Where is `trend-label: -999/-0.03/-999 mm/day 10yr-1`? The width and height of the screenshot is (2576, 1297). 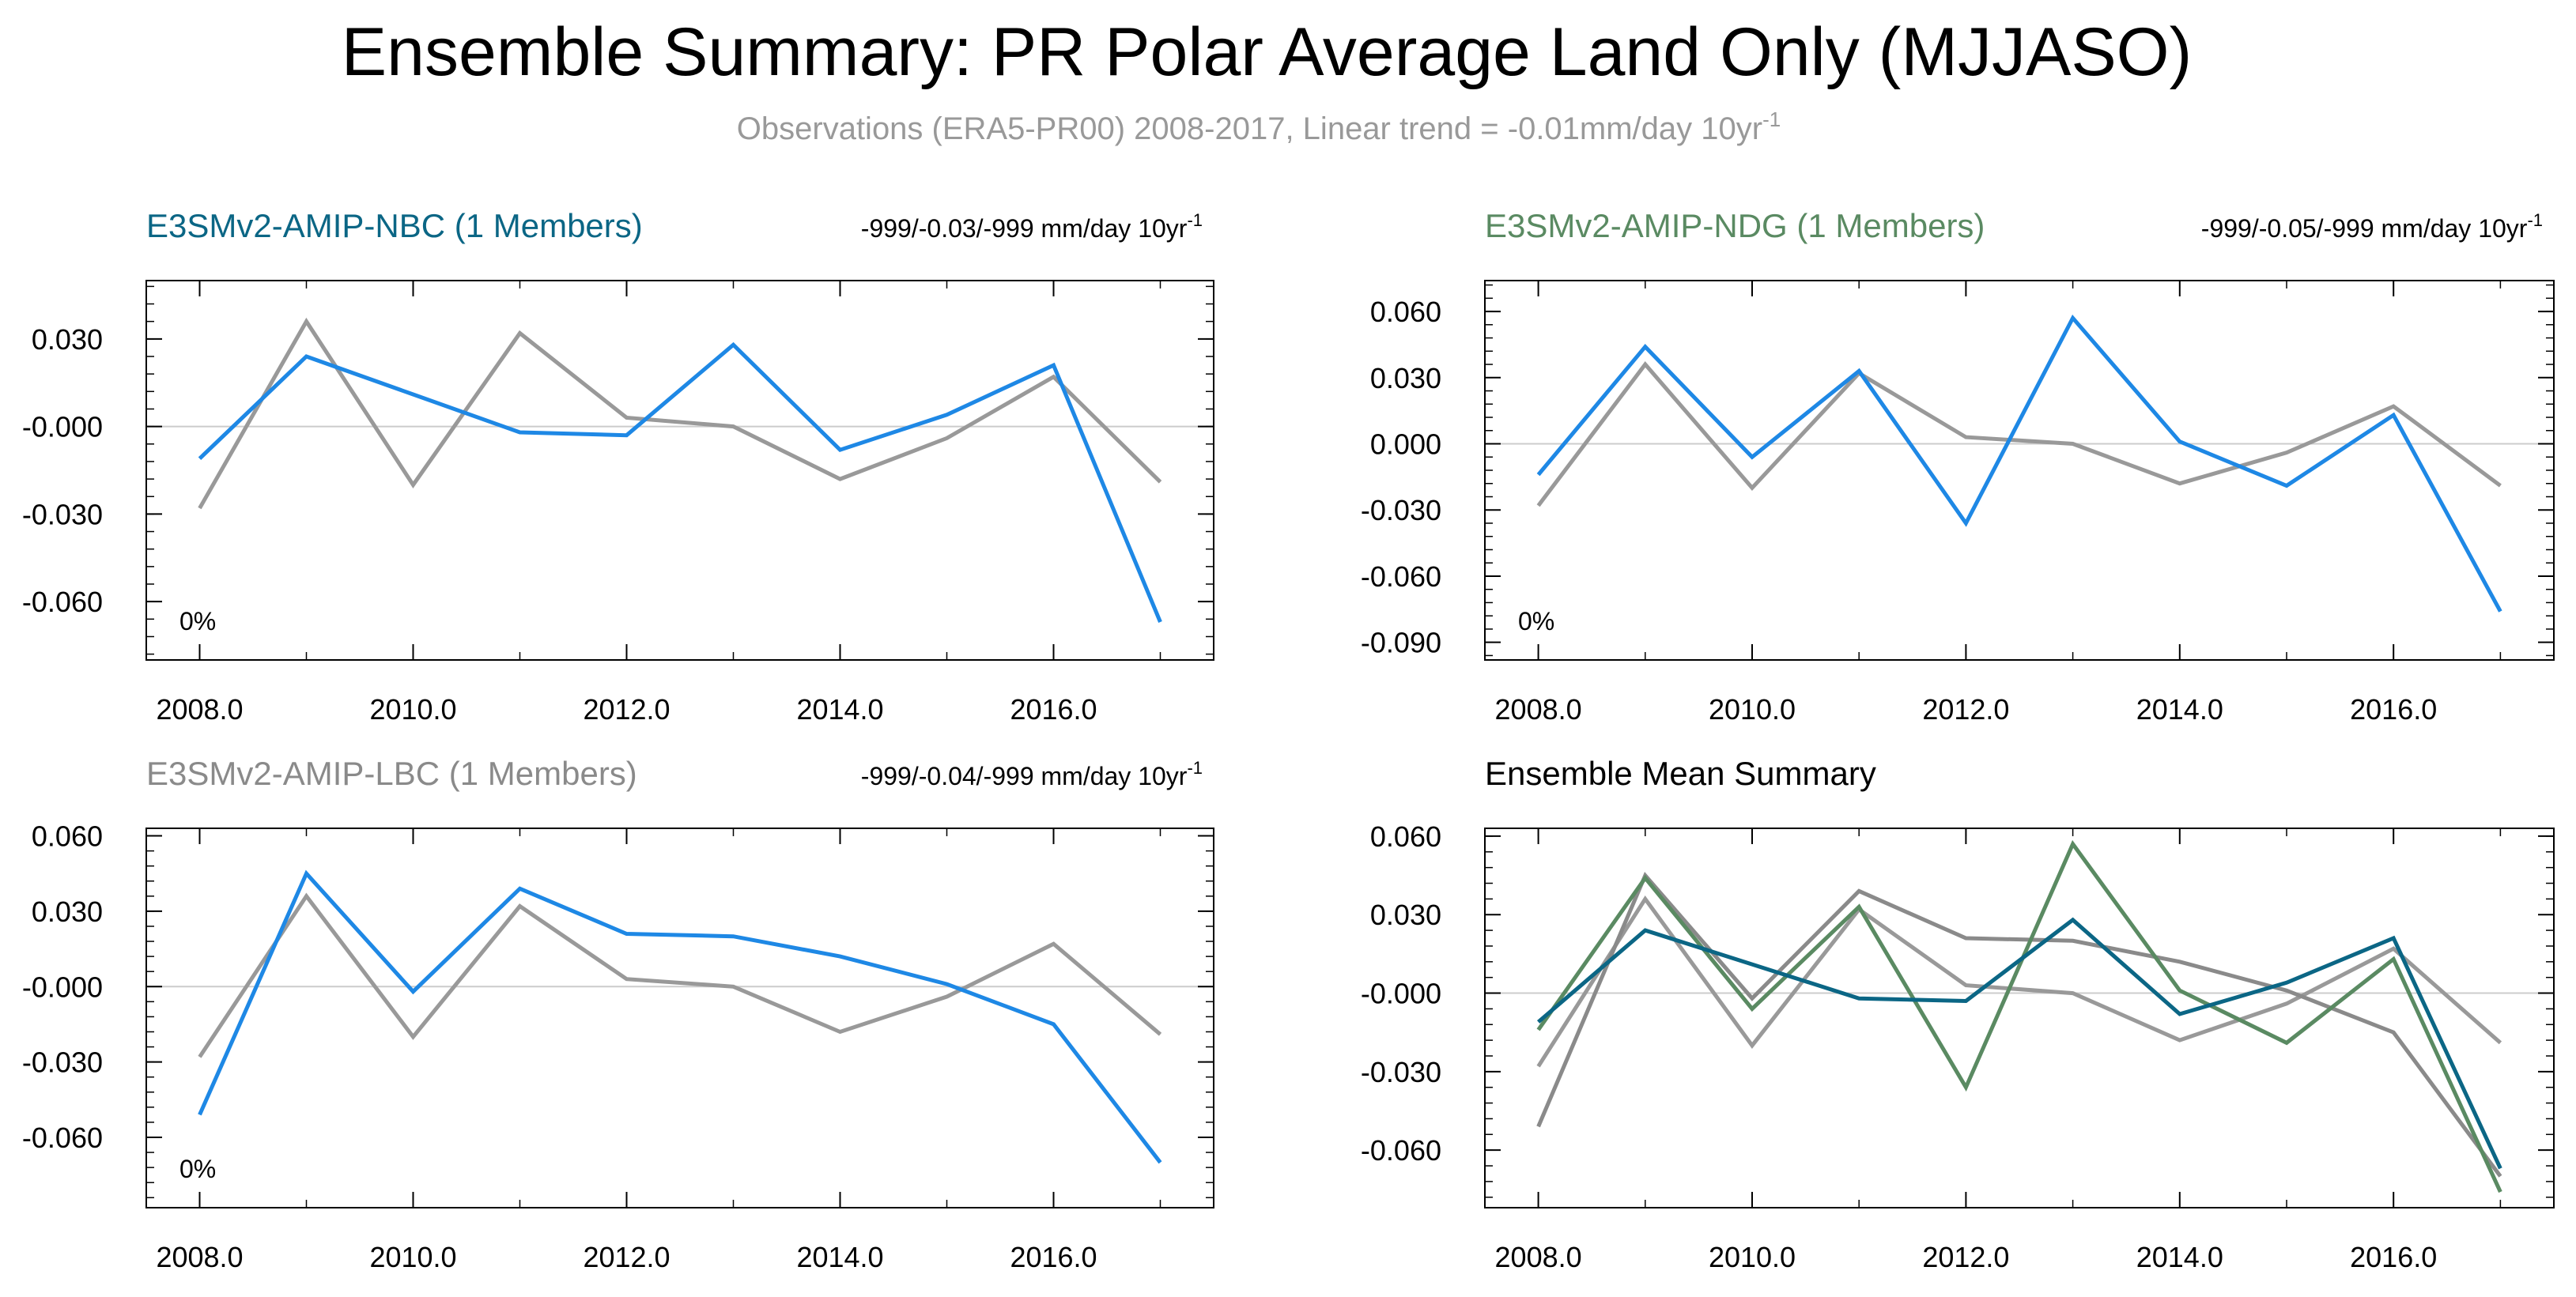
trend-label: -999/-0.03/-999 mm/day 10yr-1 is located at coordinates (1032, 227).